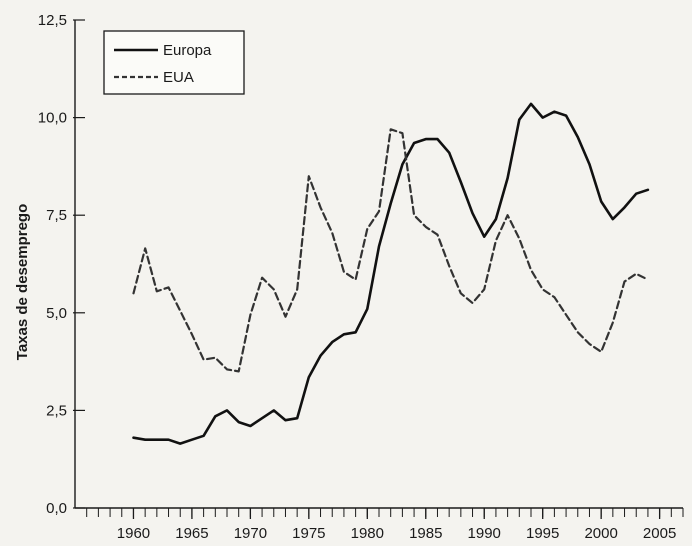  I want to click on legend: Europa EUA, so click(174, 62).